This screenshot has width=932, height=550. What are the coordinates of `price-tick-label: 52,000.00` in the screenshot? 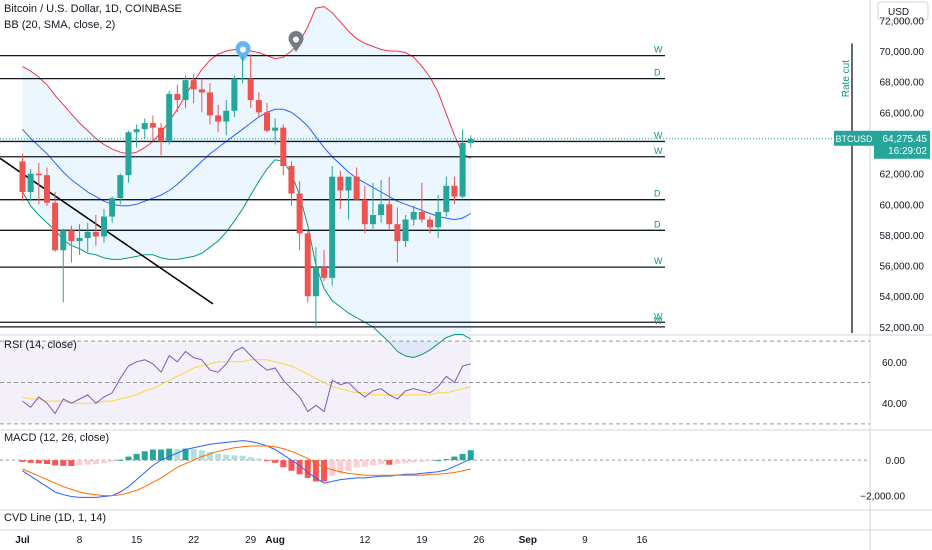 It's located at (902, 328).